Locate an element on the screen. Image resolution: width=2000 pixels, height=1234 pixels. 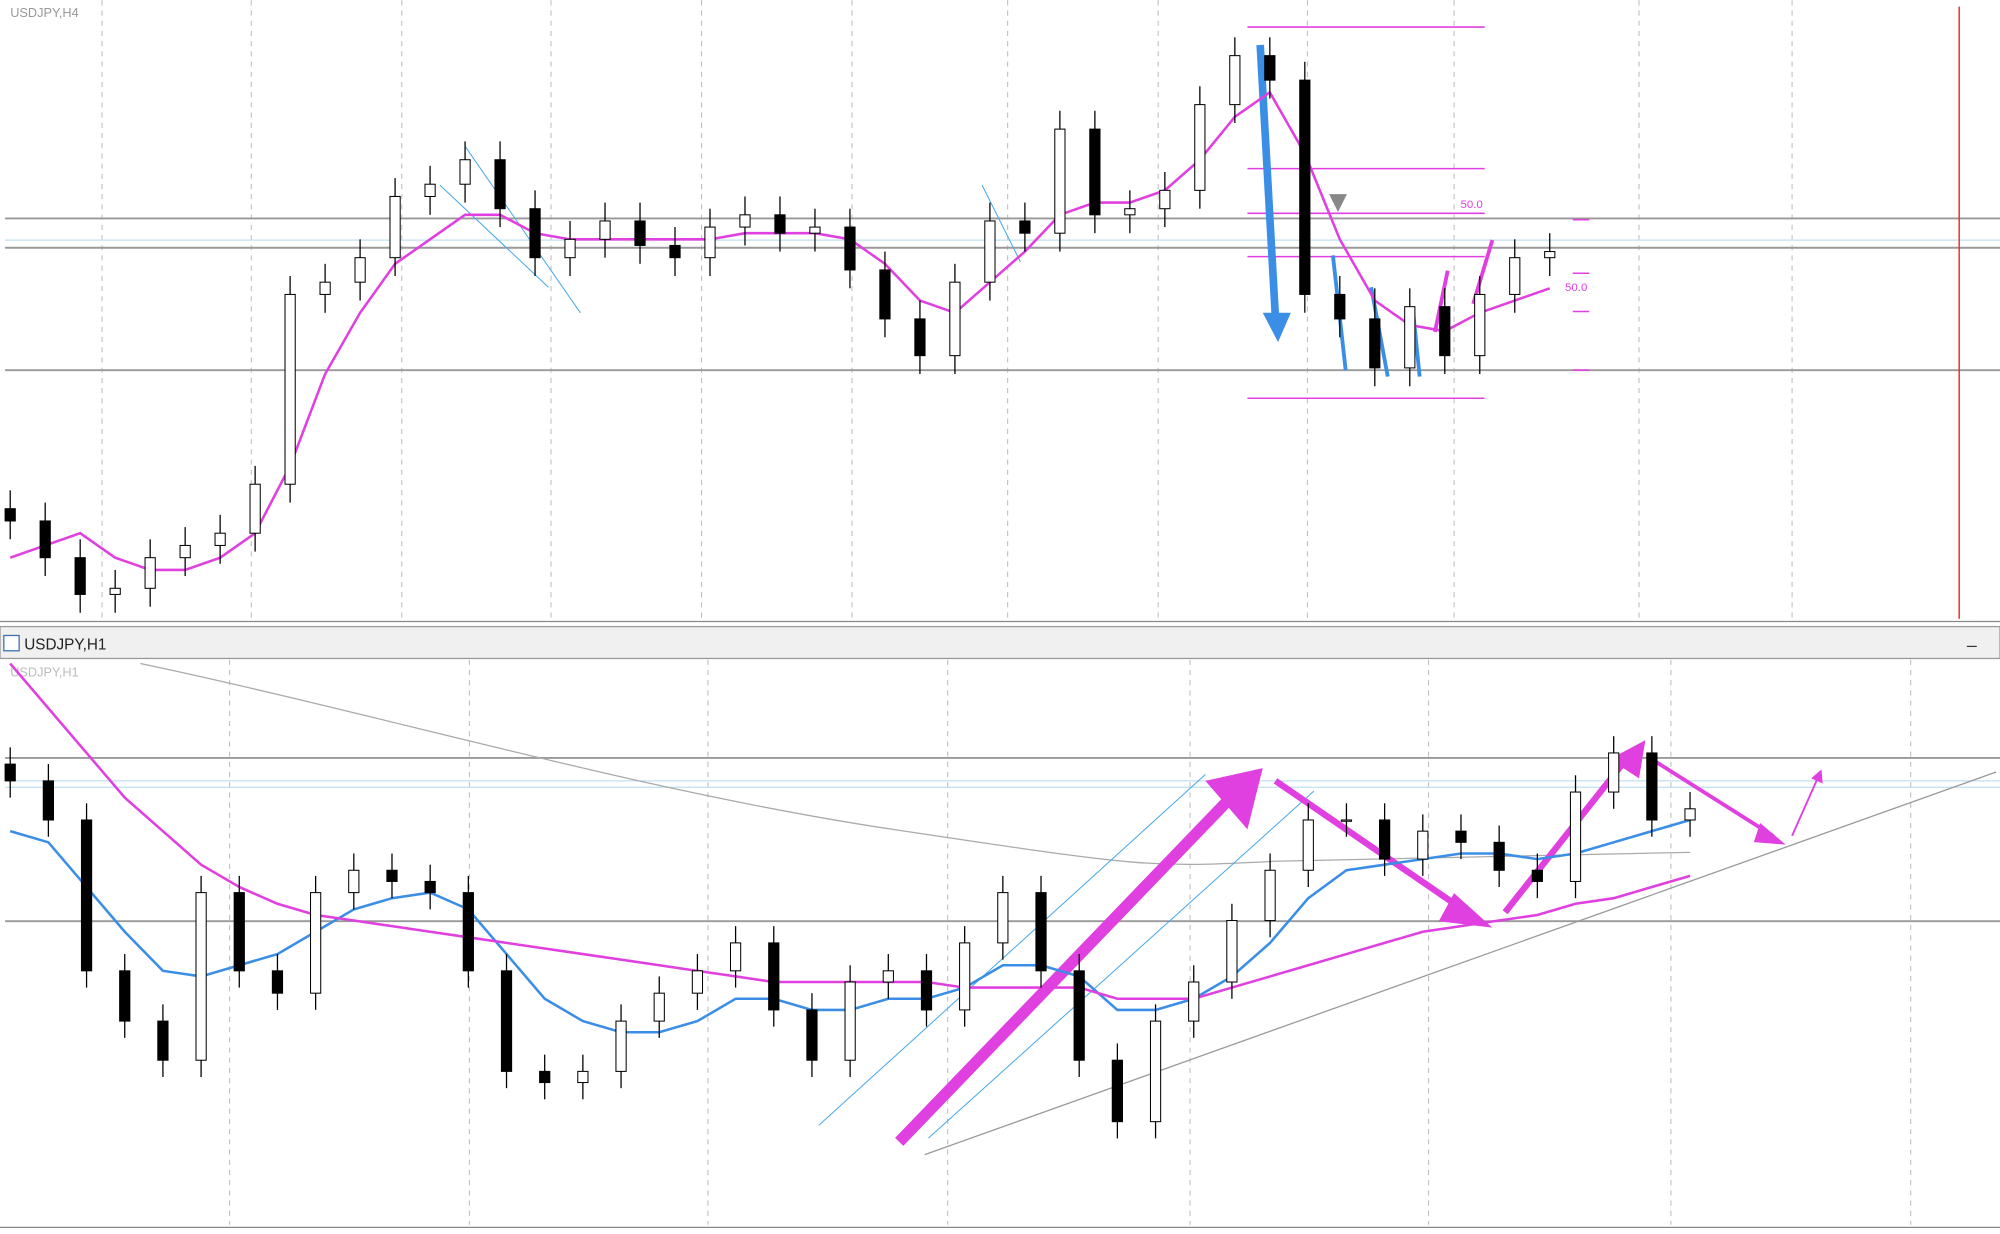
chart-title: USDJPY,H4 is located at coordinates (44, 12).